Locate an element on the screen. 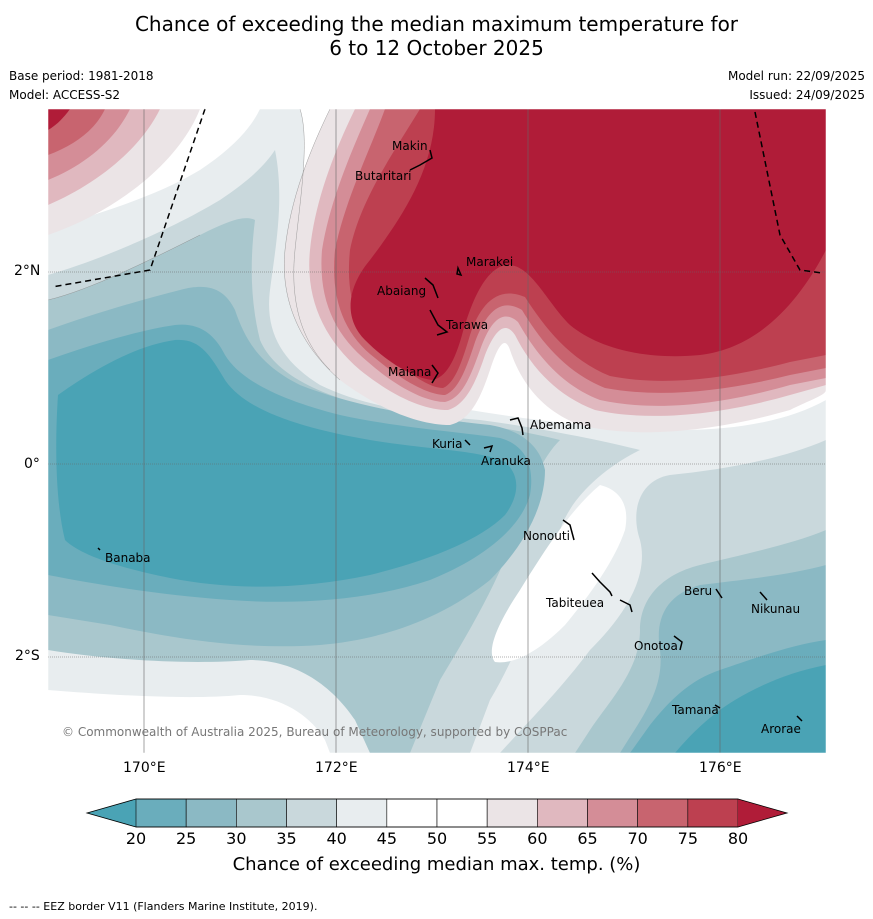 The height and width of the screenshot is (919, 873). island-beru is located at coordinates (719, 593).